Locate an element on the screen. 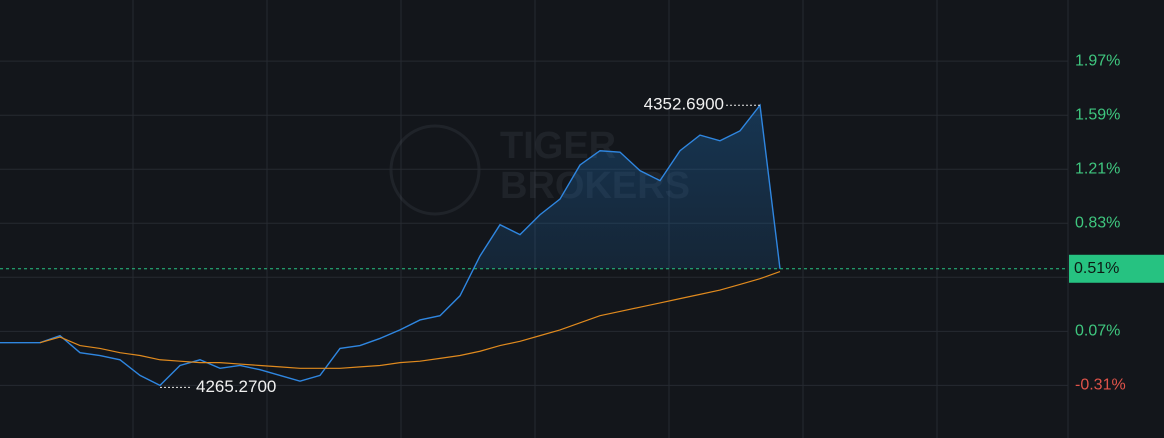 Image resolution: width=1164 pixels, height=438 pixels. max-label: 4352.6900 is located at coordinates (684, 104).